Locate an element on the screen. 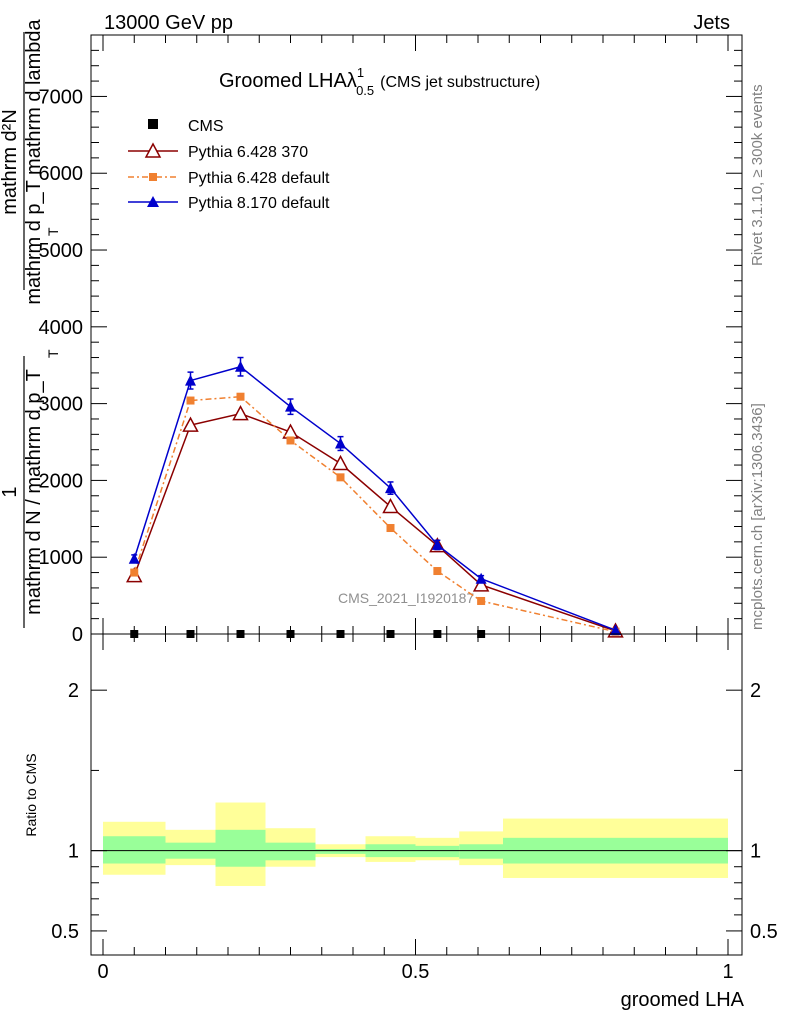  legend-marker-cms is located at coordinates (153, 124).